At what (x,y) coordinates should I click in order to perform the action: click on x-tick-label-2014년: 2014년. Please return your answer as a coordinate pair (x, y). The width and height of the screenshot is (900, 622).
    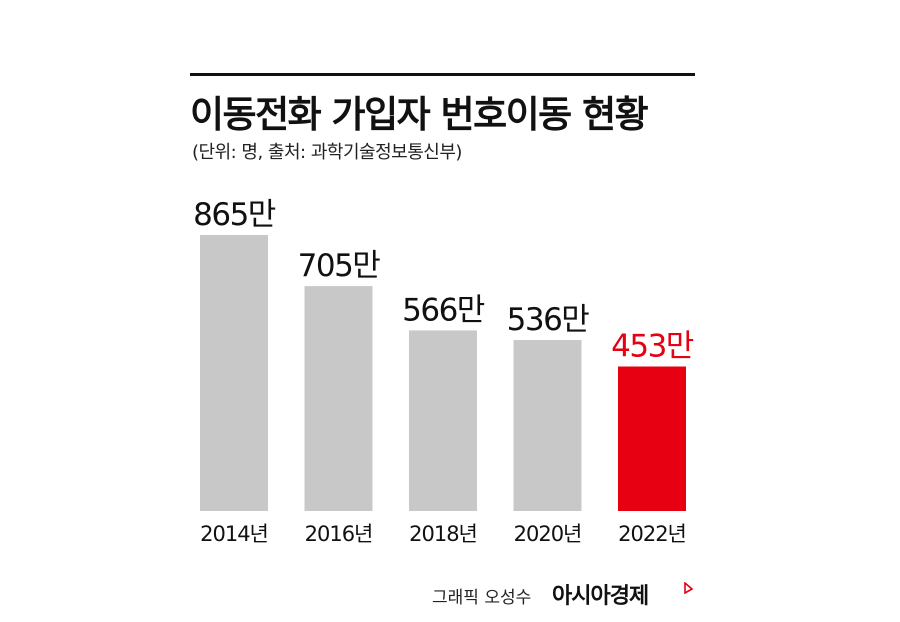
    Looking at the image, I should click on (234, 534).